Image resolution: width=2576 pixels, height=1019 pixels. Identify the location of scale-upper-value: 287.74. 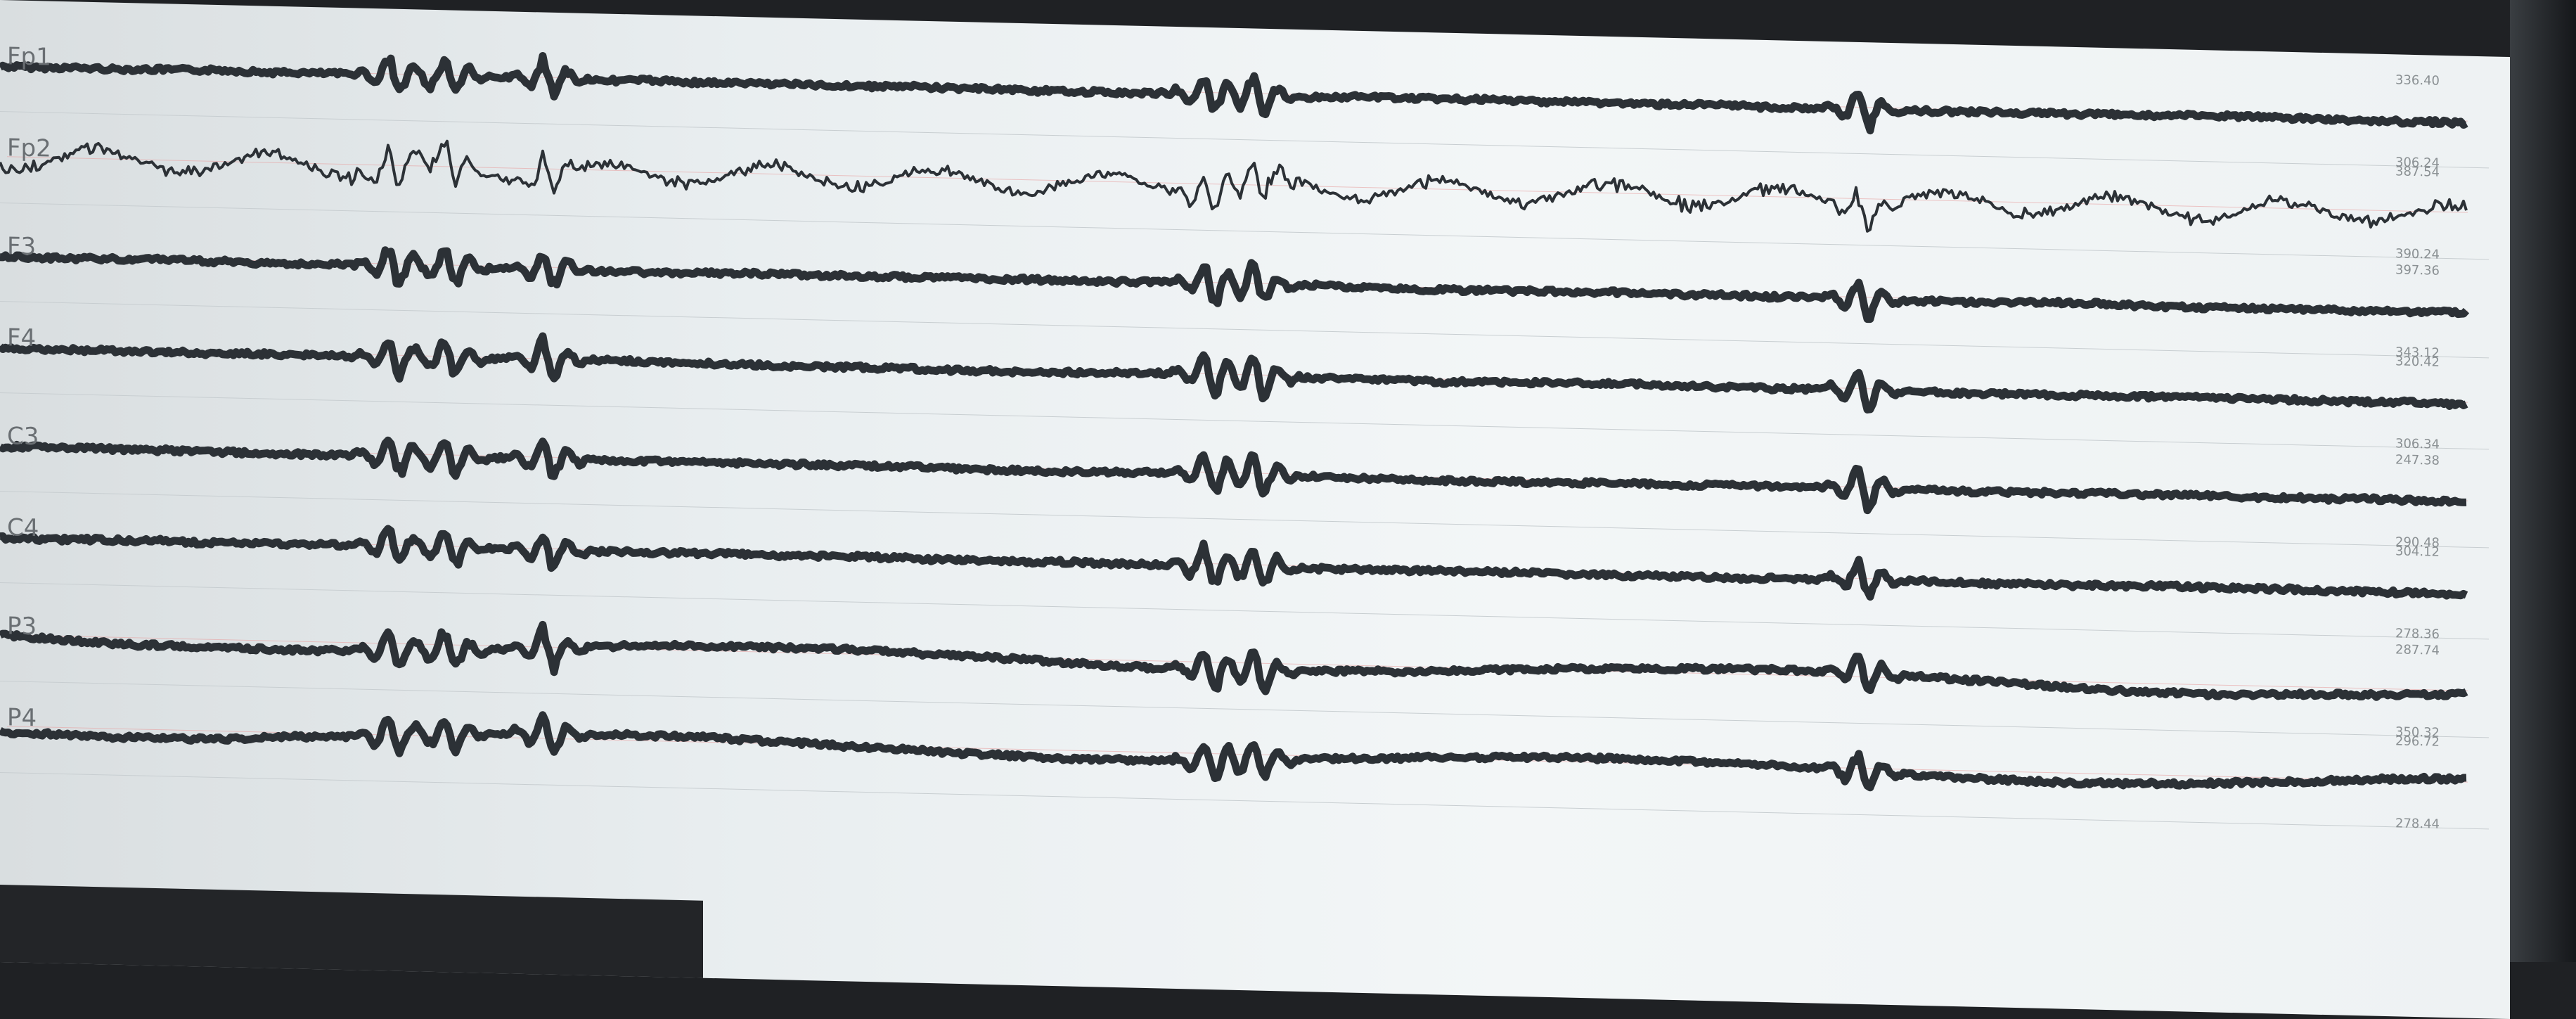
(2417, 650).